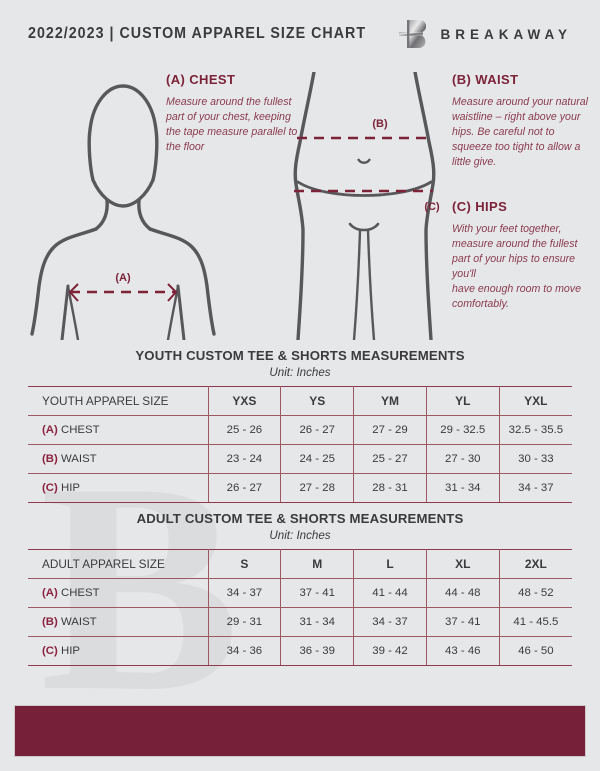 This screenshot has width=600, height=771. I want to click on measurement-cell: 29 - 32.5, so click(462, 430).